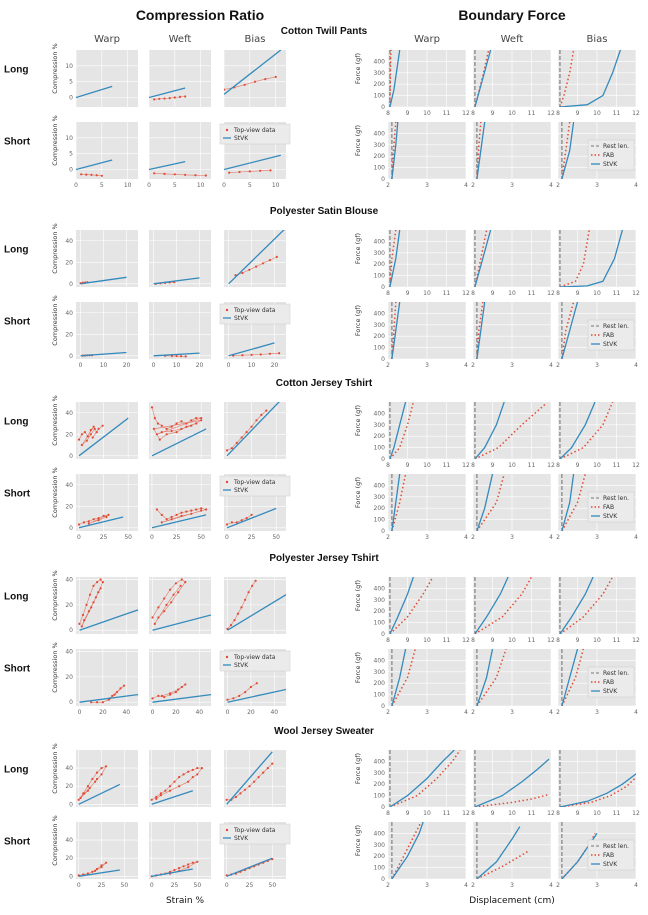 The width and height of the screenshot is (648, 915). What do you see at coordinates (473, 365) in the screenshot?
I see `s1-frc-short-weft-x-tick-label: 2` at bounding box center [473, 365].